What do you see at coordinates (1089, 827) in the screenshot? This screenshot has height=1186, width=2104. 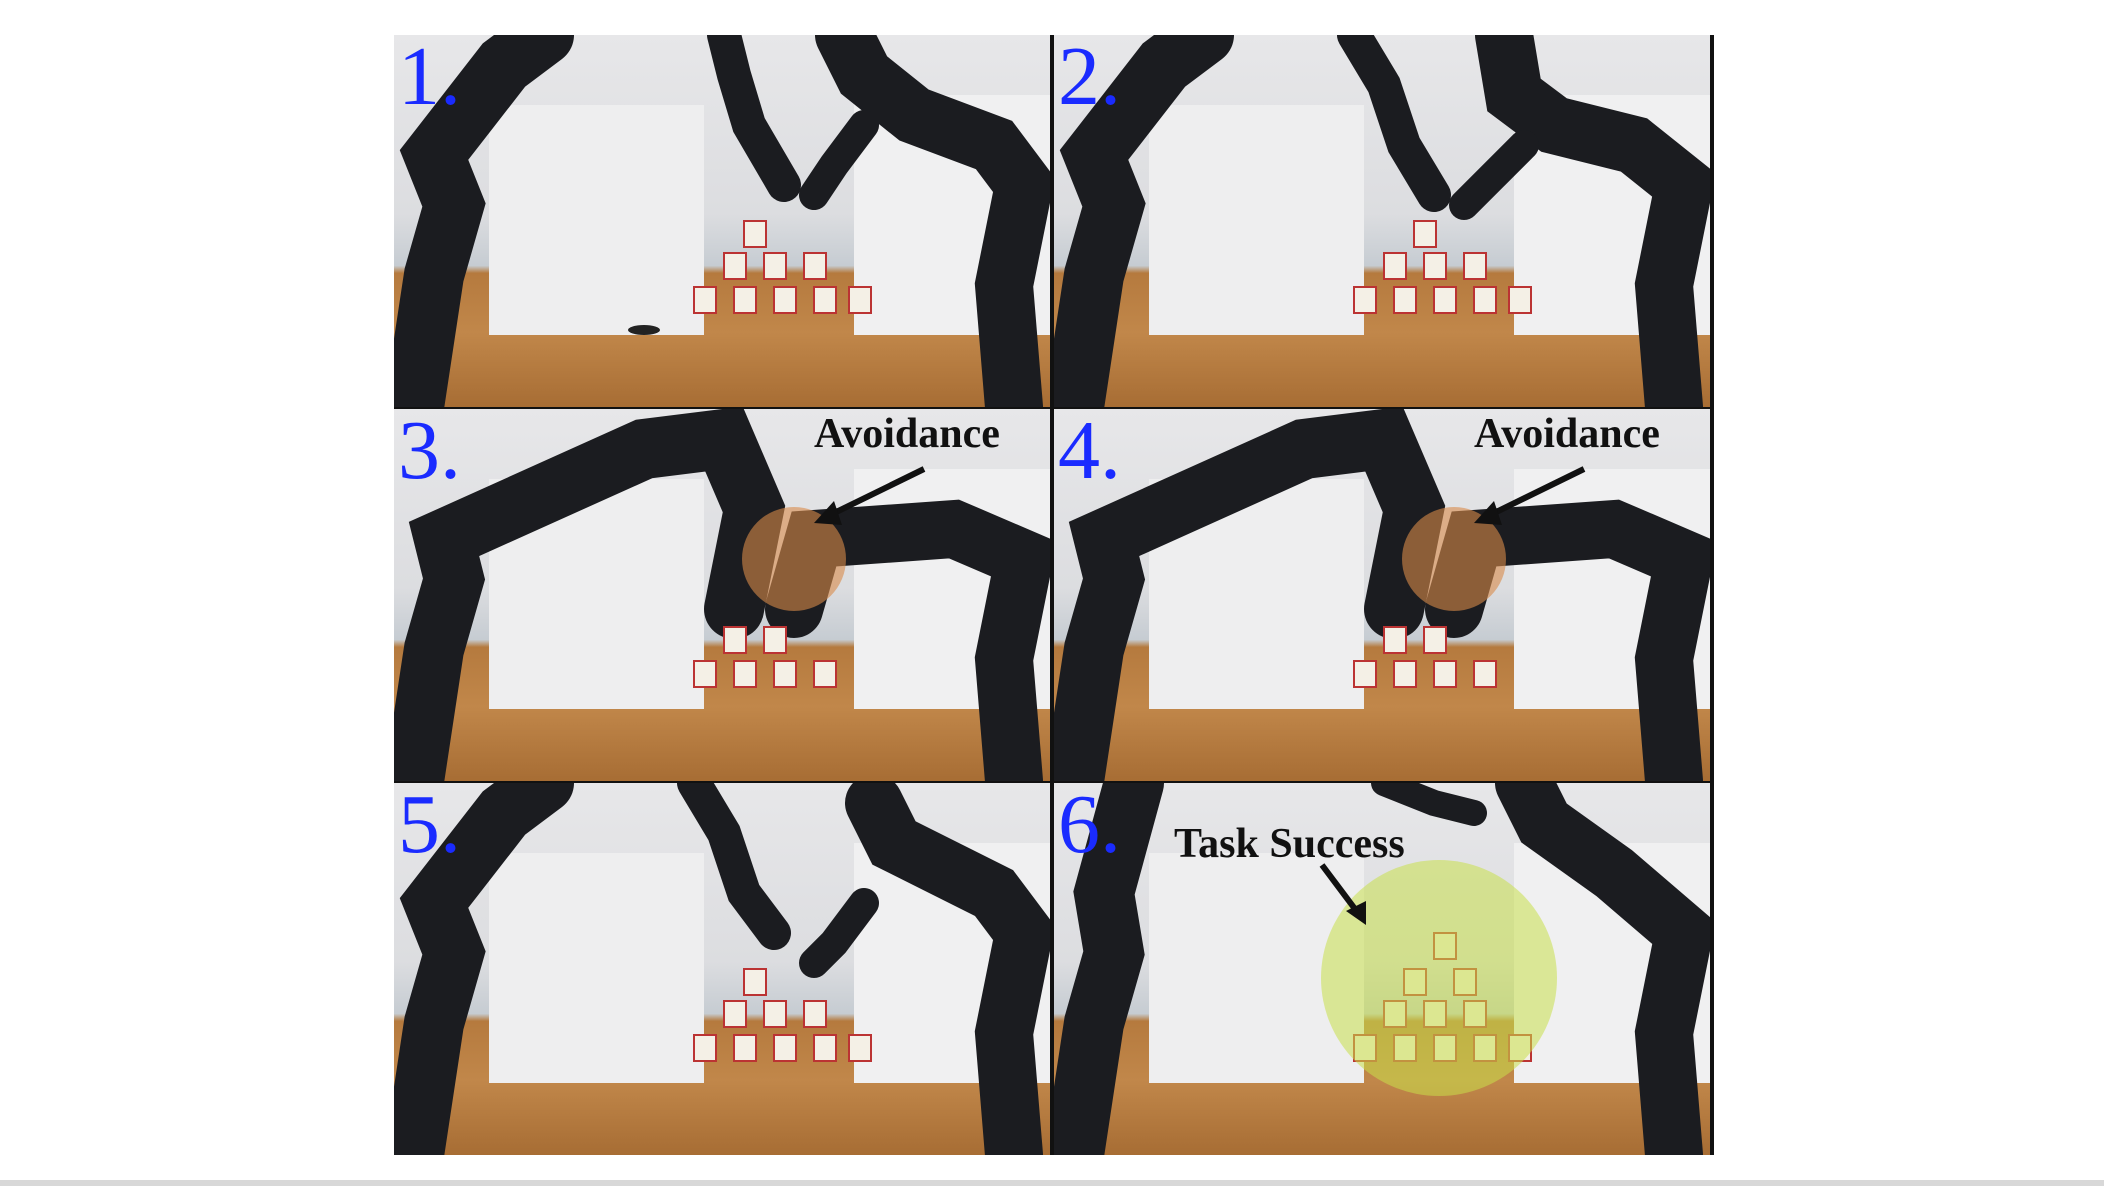 I see `panel-number: 6.` at bounding box center [1089, 827].